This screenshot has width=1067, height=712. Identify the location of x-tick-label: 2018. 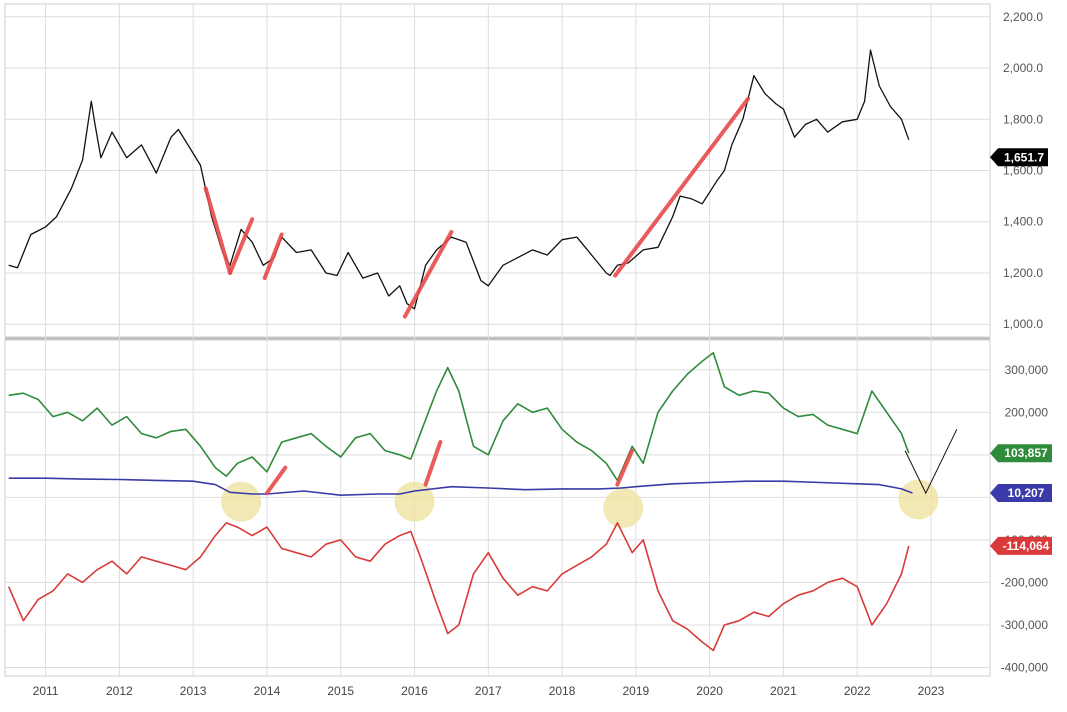
(562, 691).